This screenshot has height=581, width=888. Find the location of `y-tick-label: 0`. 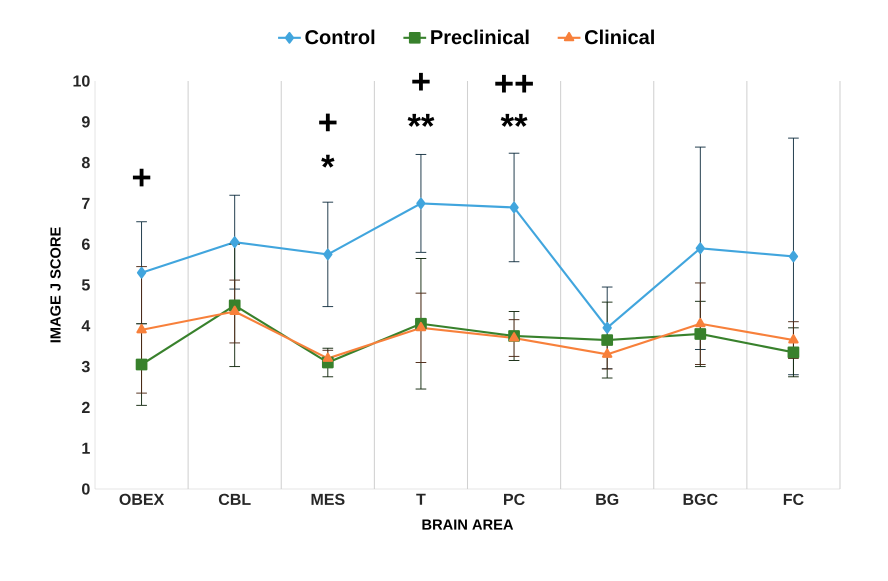

y-tick-label: 0 is located at coordinates (86, 489).